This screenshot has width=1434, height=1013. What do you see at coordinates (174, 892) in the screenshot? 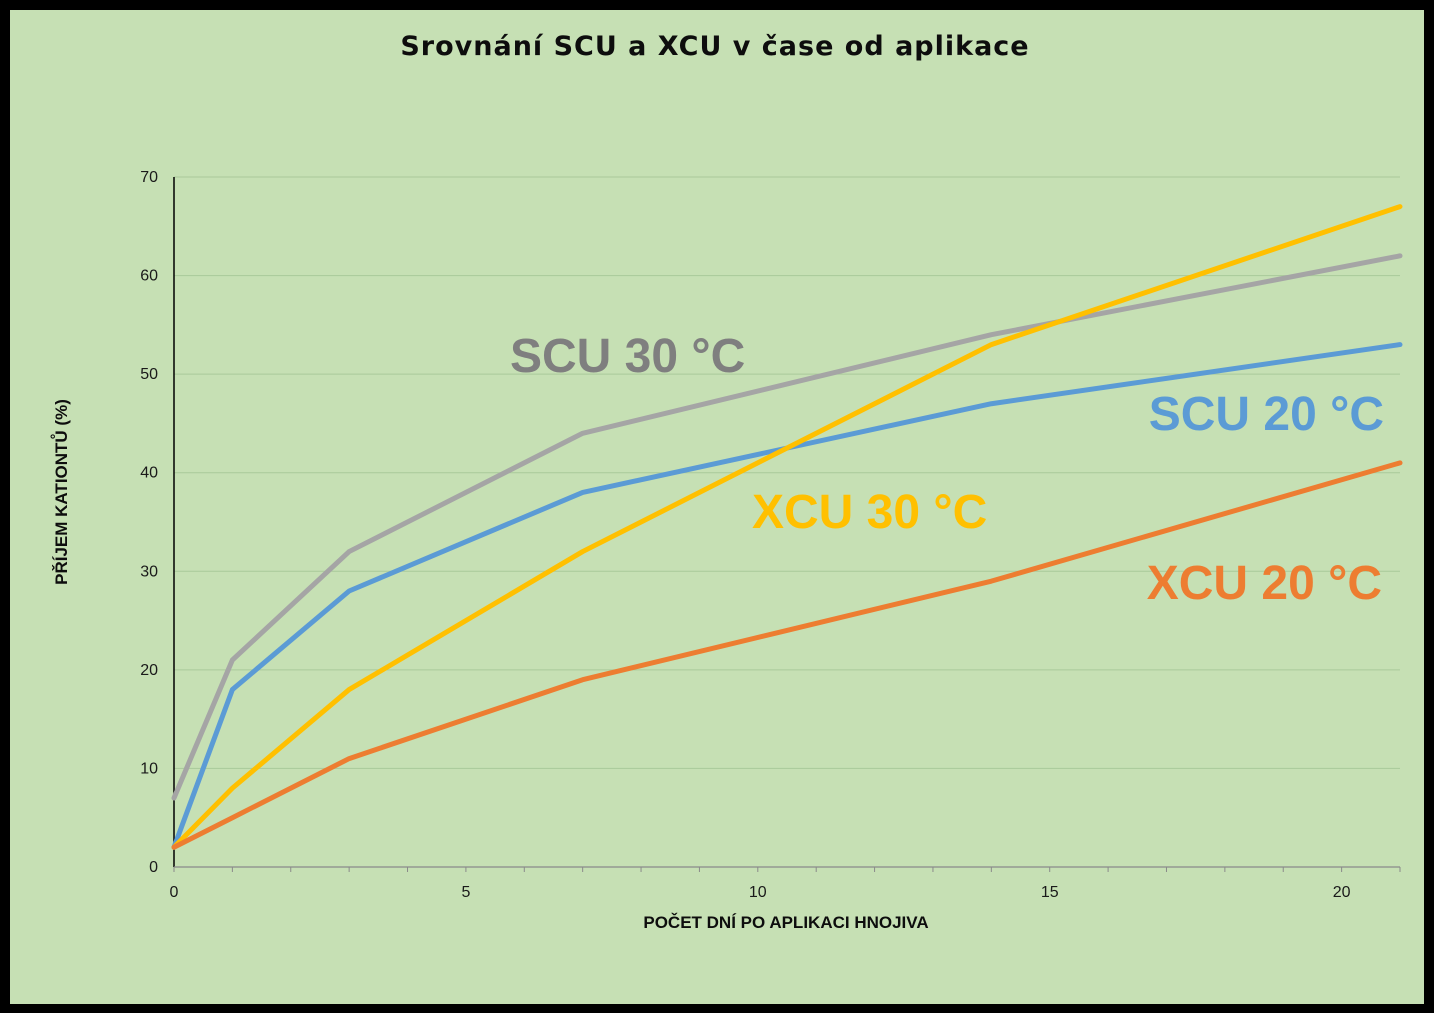
I see `x-tick-label: 0` at bounding box center [174, 892].